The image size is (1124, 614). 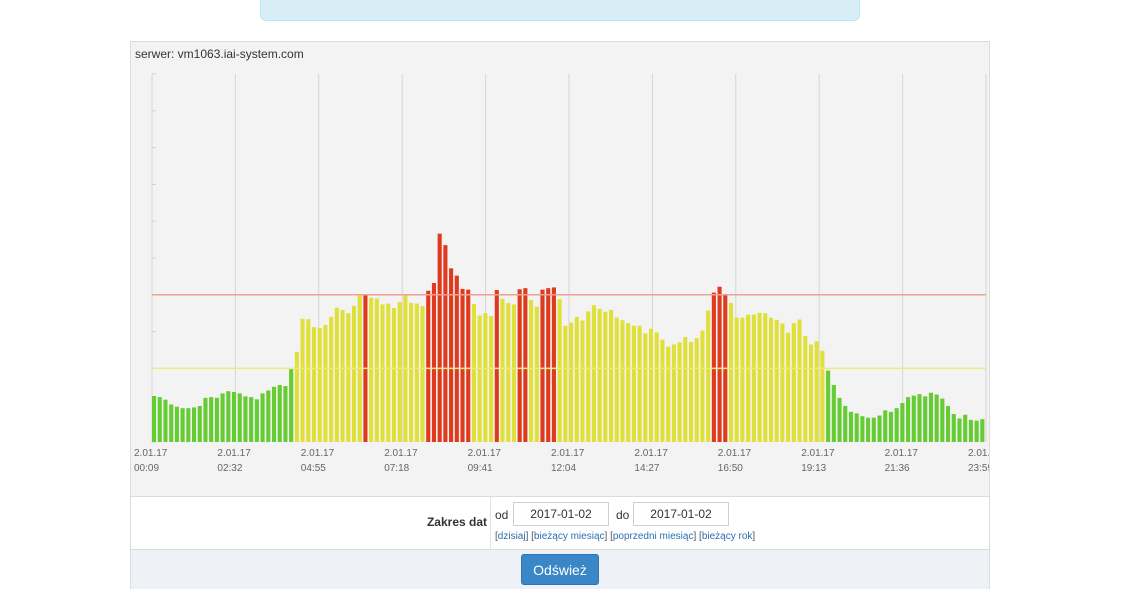 I want to click on previous-month-link: poprzedni miesiąc, so click(x=653, y=536).